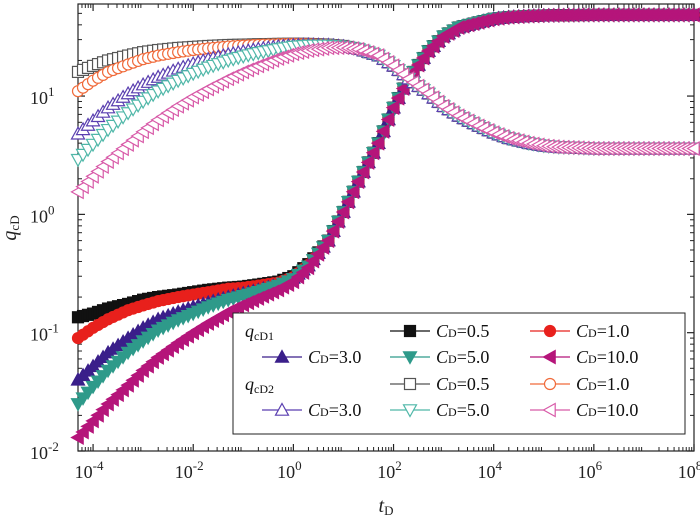 This screenshot has width=700, height=519. What do you see at coordinates (386, 506) in the screenshot?
I see `x-axis-label: tD` at bounding box center [386, 506].